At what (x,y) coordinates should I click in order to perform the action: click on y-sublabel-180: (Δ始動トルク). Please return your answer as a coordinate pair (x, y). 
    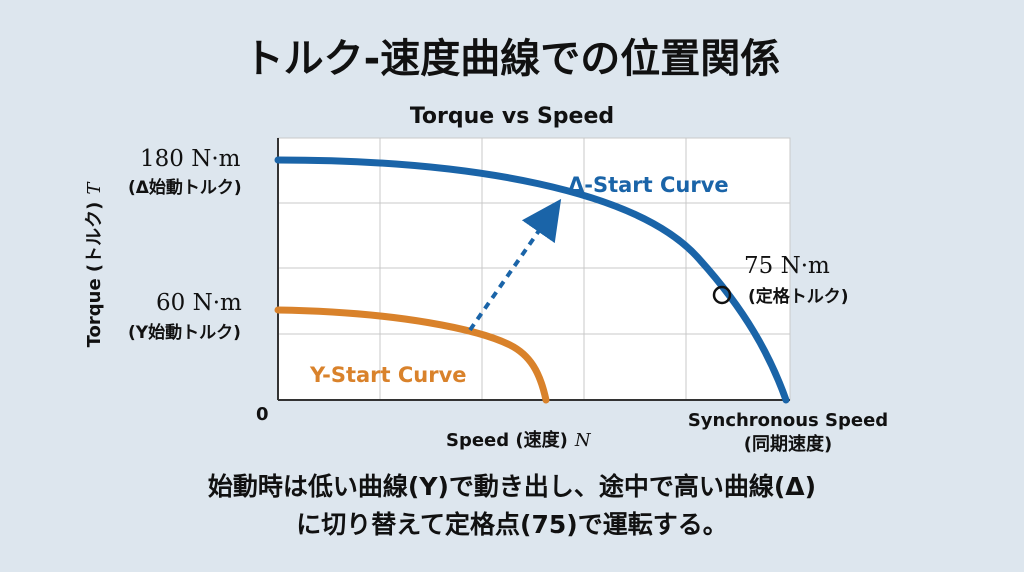
    Looking at the image, I should click on (185, 187).